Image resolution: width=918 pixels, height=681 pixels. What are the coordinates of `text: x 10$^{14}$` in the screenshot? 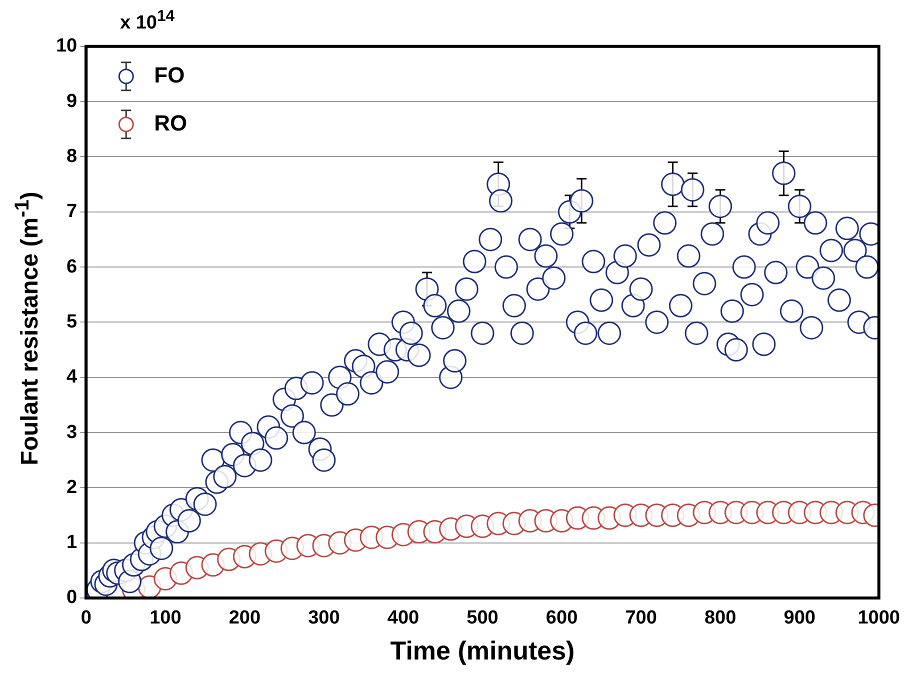 It's located at (147, 21).